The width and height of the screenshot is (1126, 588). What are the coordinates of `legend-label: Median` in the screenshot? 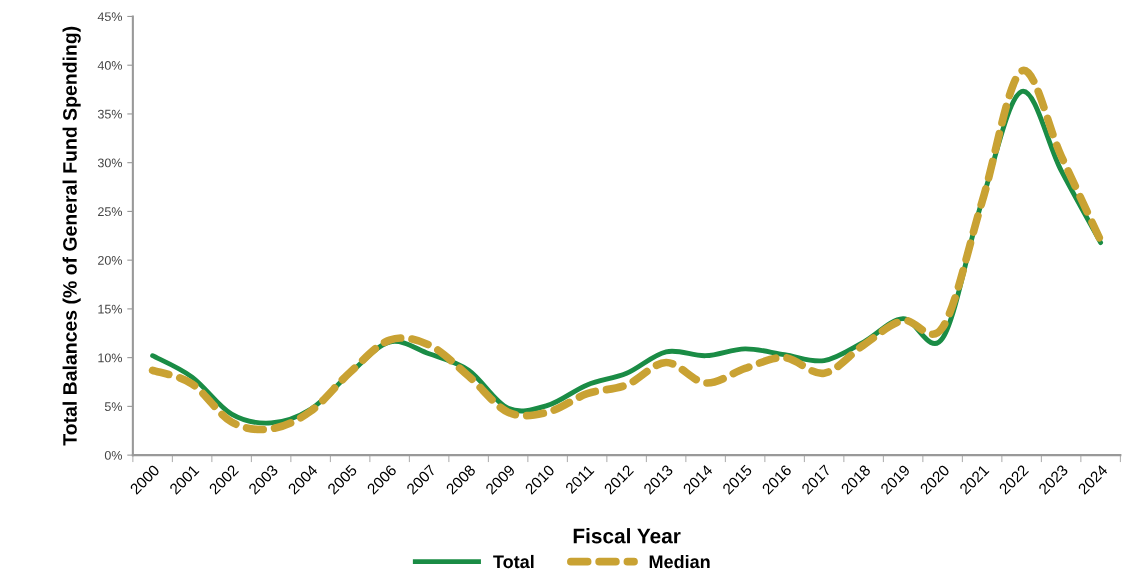 It's located at (679, 561).